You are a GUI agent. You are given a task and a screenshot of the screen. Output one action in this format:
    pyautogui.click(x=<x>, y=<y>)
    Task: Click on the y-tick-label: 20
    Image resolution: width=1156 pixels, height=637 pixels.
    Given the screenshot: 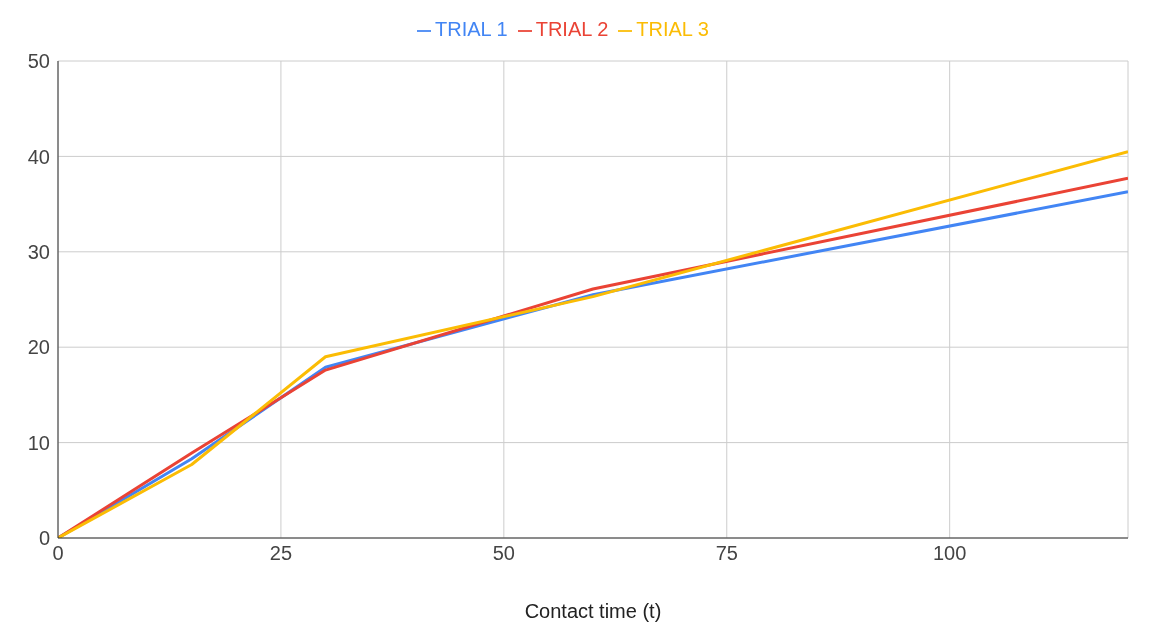 What is the action you would take?
    pyautogui.click(x=38, y=347)
    